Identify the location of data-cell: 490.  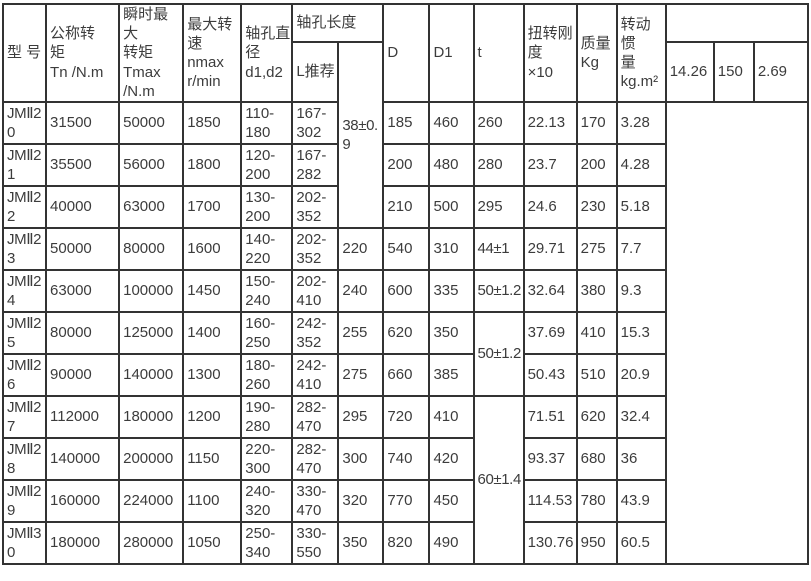
(451, 542).